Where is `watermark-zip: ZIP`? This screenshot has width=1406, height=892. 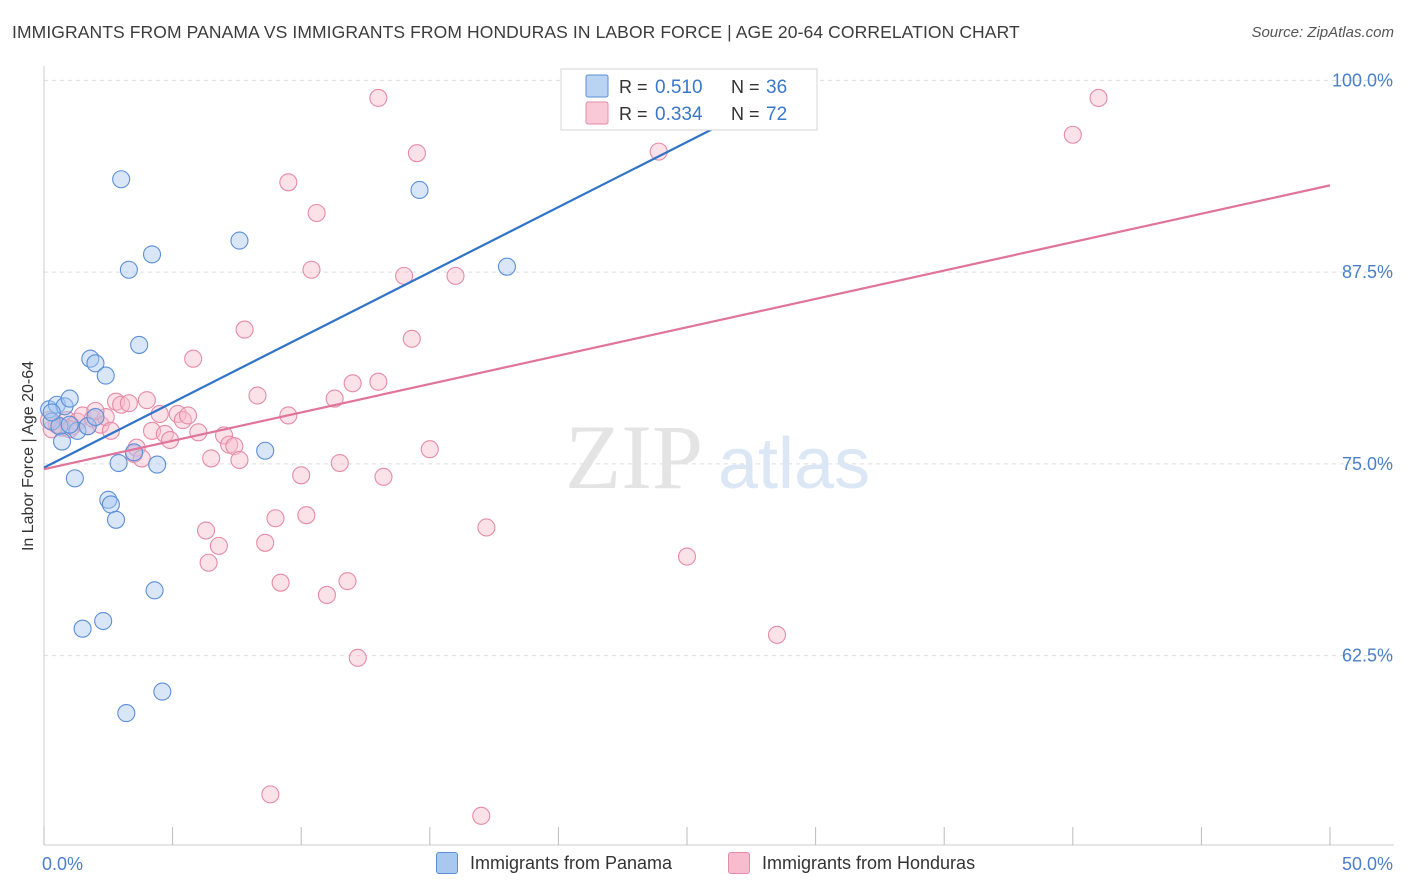 watermark-zip: ZIP is located at coordinates (634, 457).